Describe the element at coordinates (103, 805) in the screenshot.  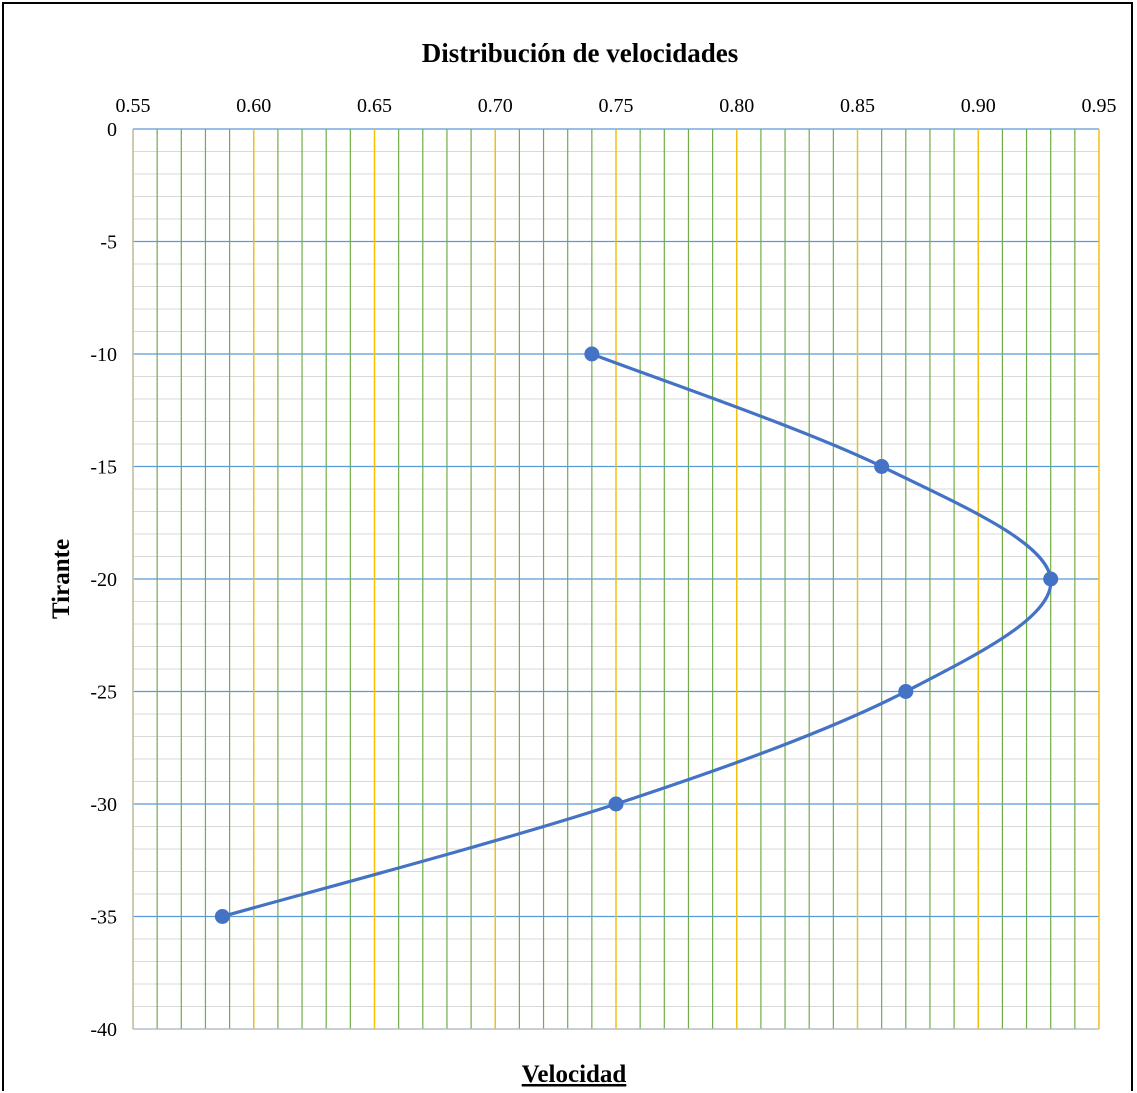
I see `y-tick-label: -30` at that location.